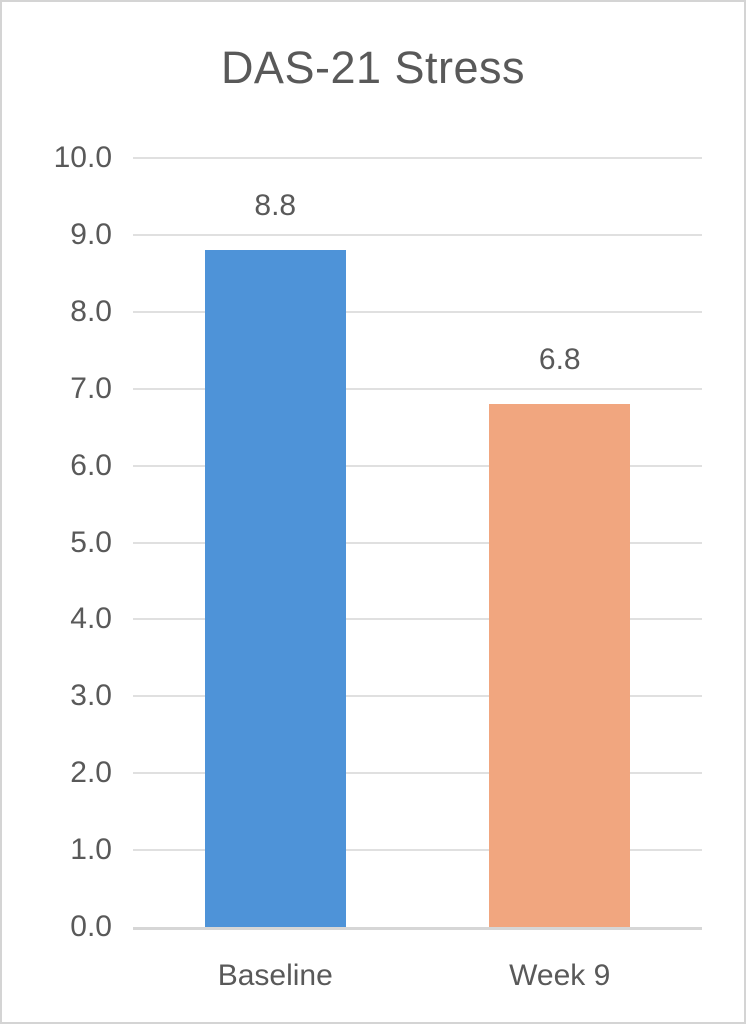  Describe the element at coordinates (91, 311) in the screenshot. I see `y-axis-tick-8-0: 8.0` at that location.